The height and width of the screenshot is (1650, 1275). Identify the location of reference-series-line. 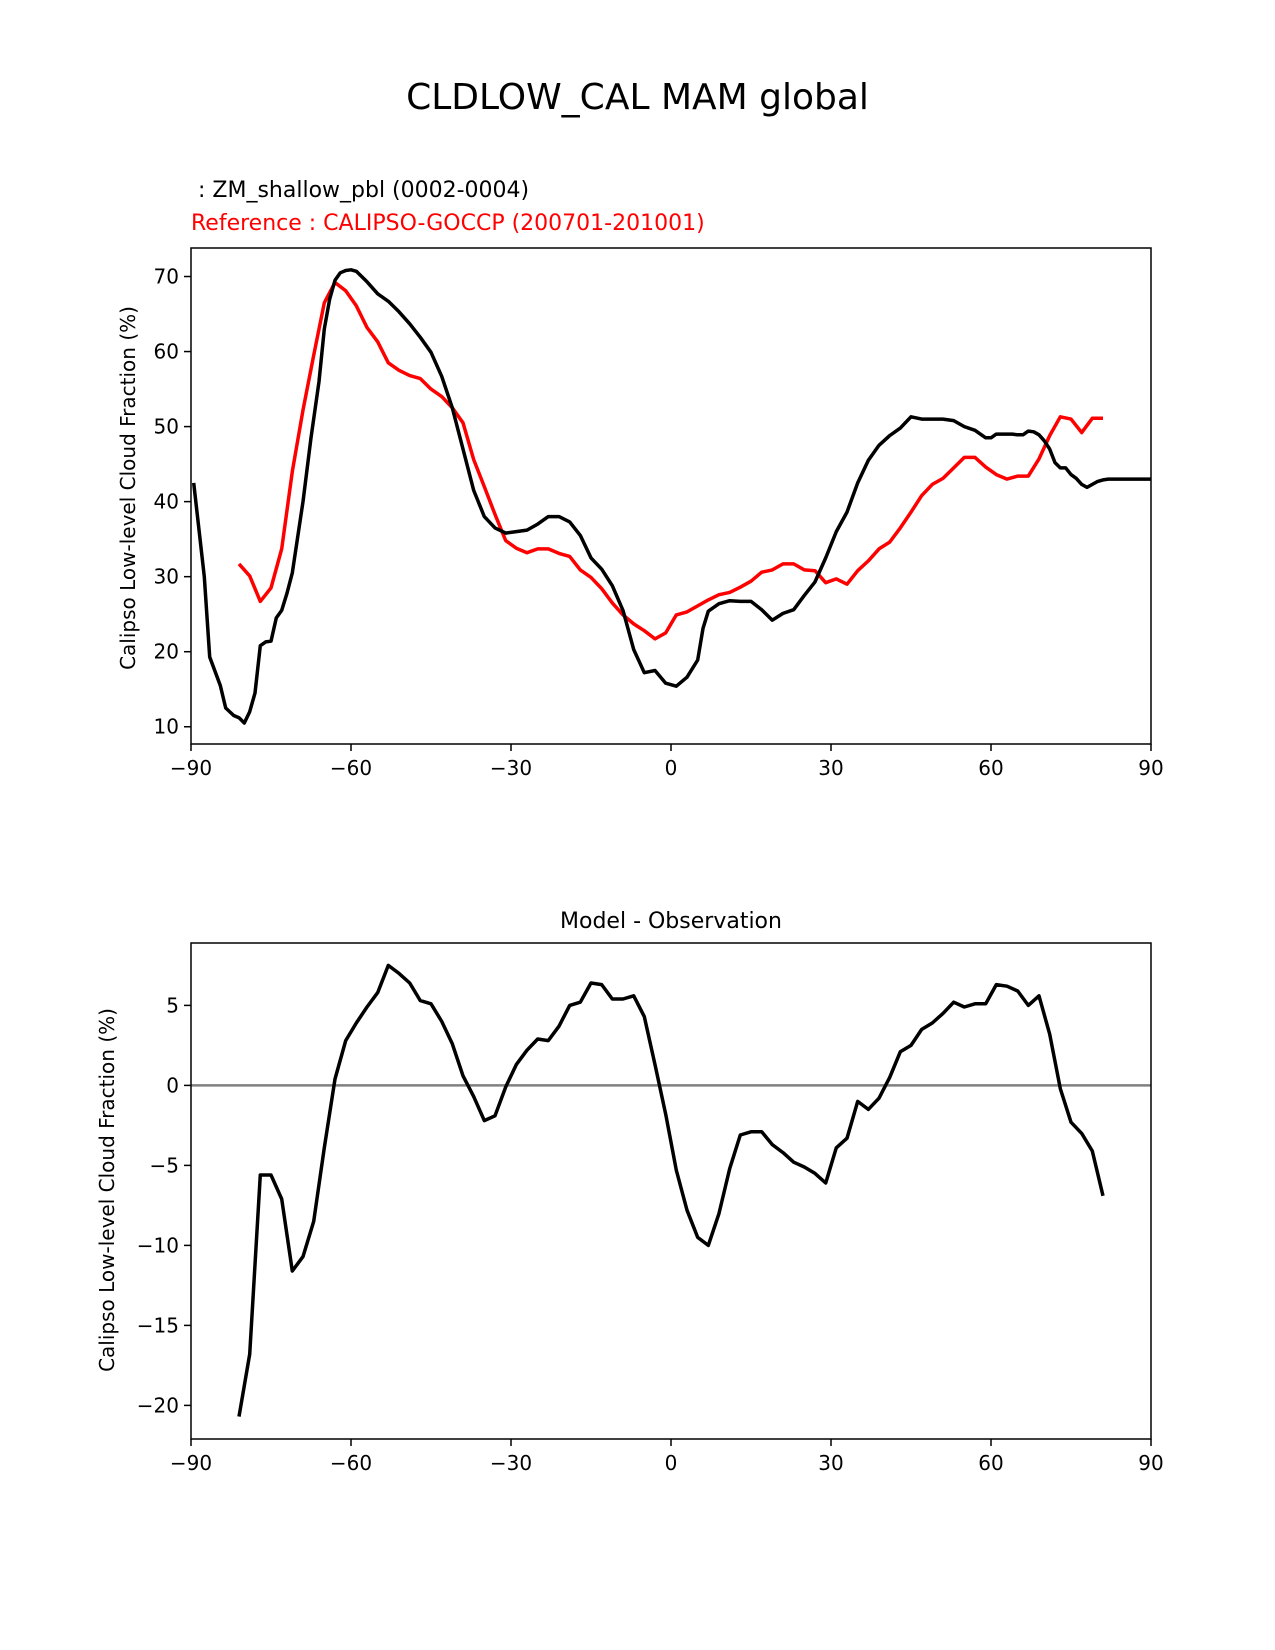
(670, 460).